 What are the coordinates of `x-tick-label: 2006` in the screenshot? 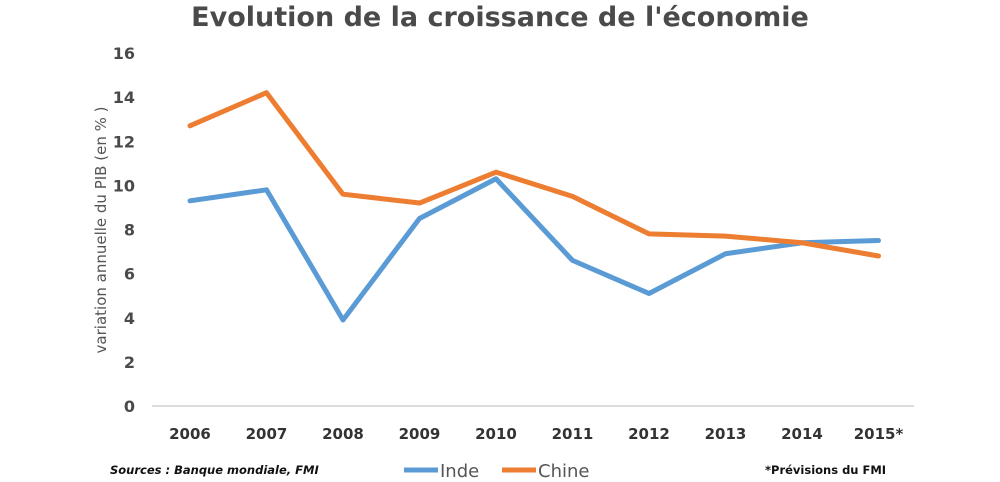 It's located at (190, 434).